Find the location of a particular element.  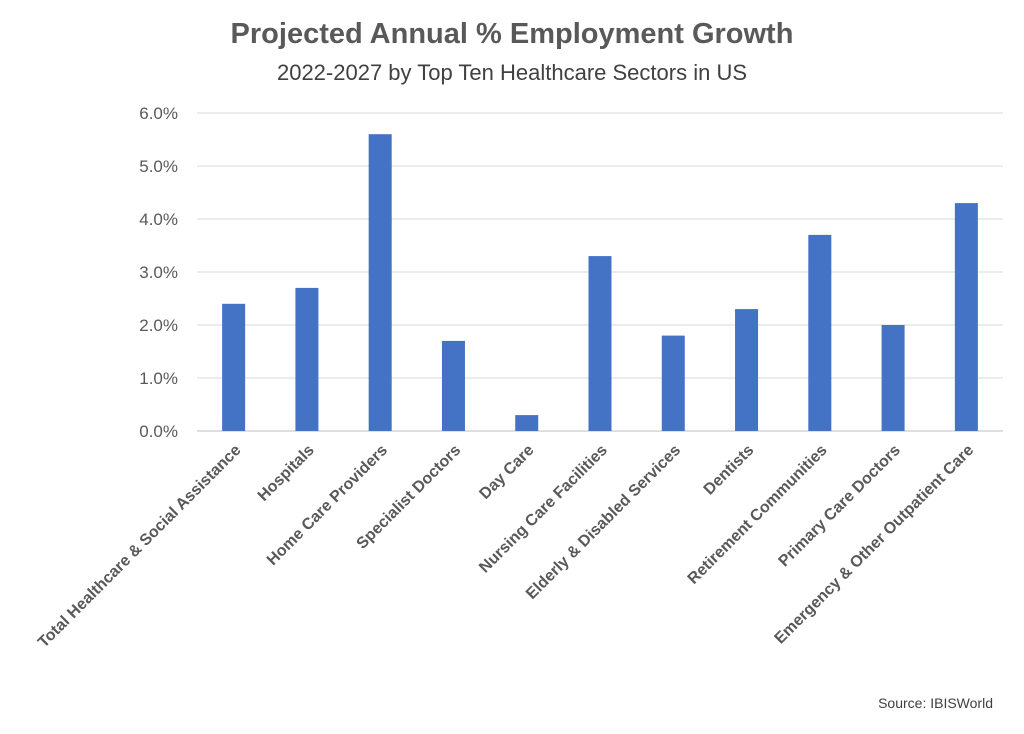

y-tick-label: 5.0% is located at coordinates (158, 166).